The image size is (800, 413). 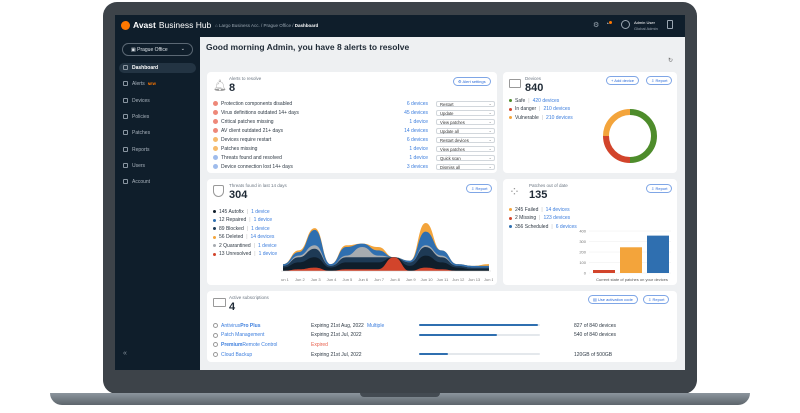 I want to click on subscription-expiry: Expired, so click(x=319, y=344).